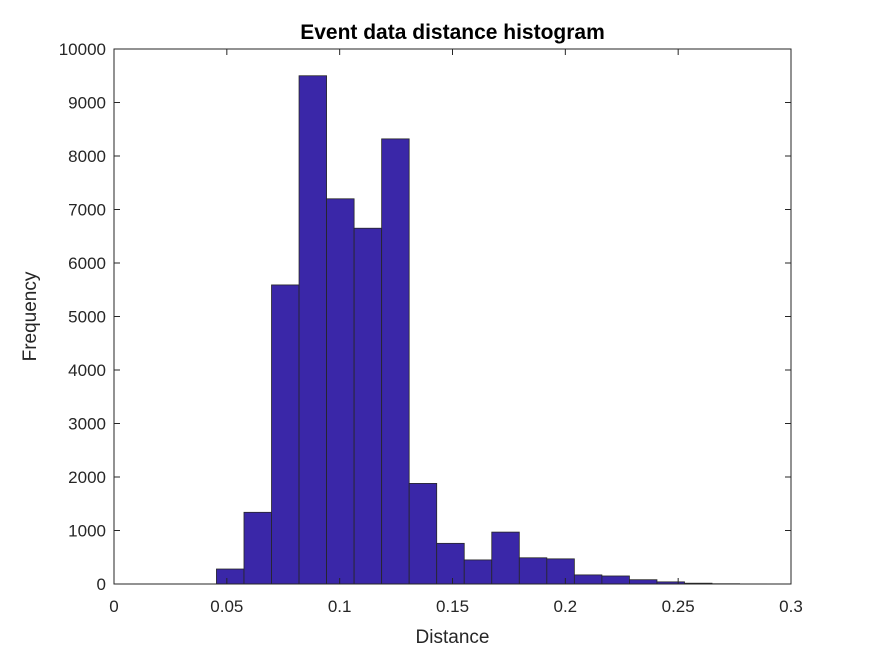 Image resolution: width=875 pixels, height=656 pixels. What do you see at coordinates (87, 156) in the screenshot?
I see `y-tick-label: 8000` at bounding box center [87, 156].